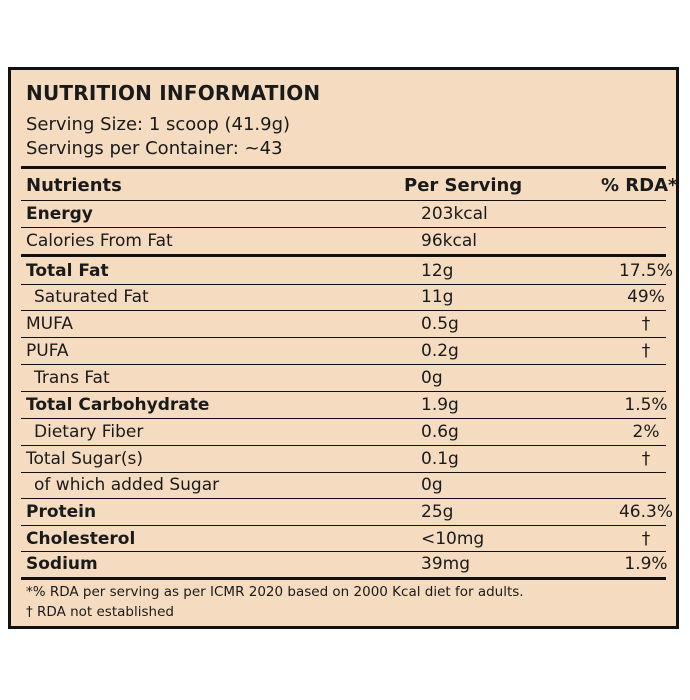 The image size is (690, 700). What do you see at coordinates (343, 351) in the screenshot?
I see `table-row: PUFA 0.2g †` at bounding box center [343, 351].